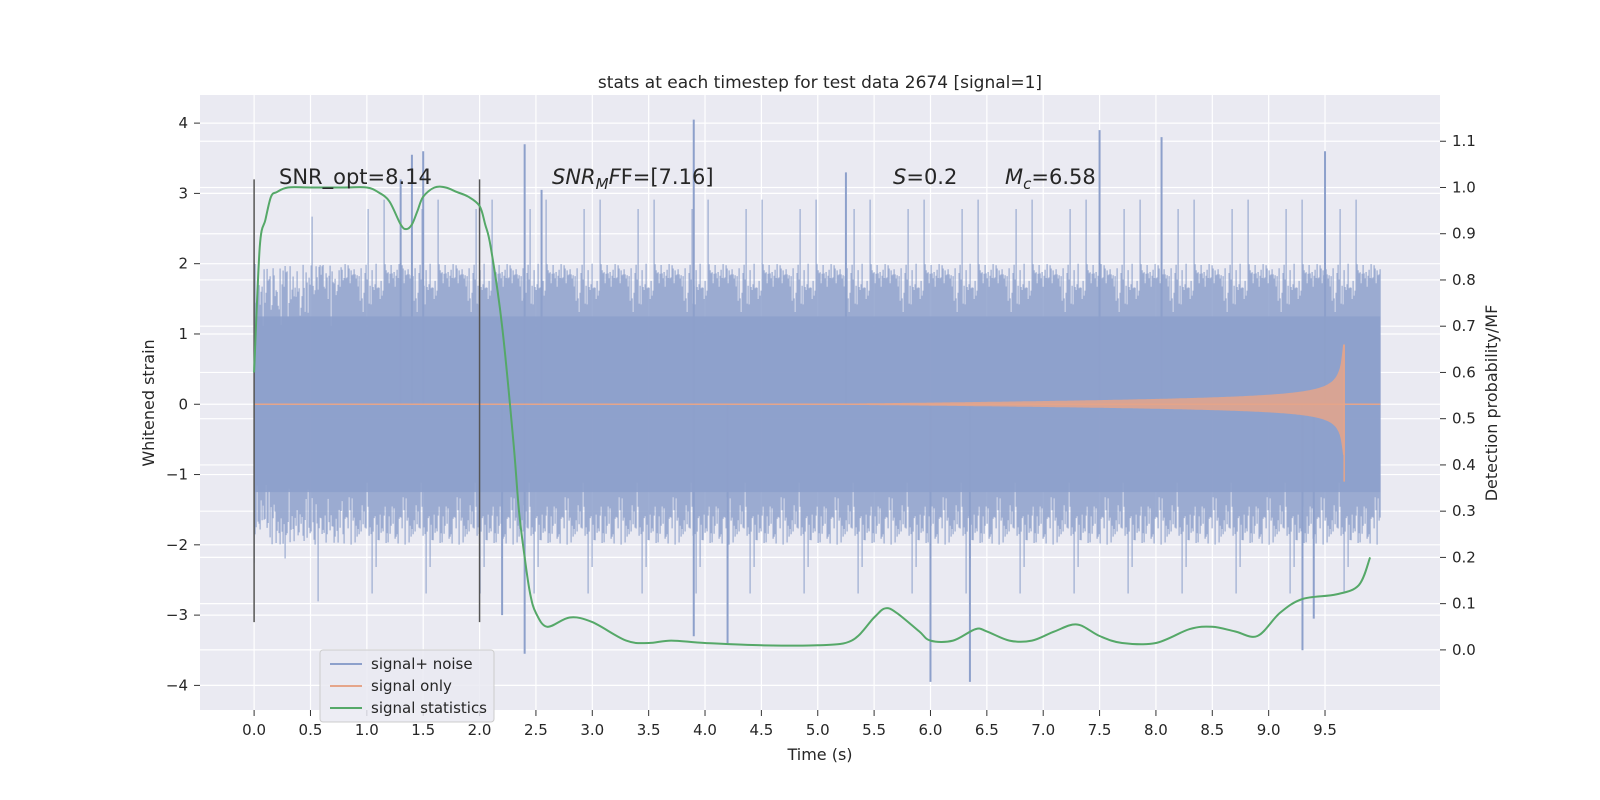 The image size is (1600, 800). What do you see at coordinates (1081, 401) in the screenshot?
I see `signal-chirp` at bounding box center [1081, 401].